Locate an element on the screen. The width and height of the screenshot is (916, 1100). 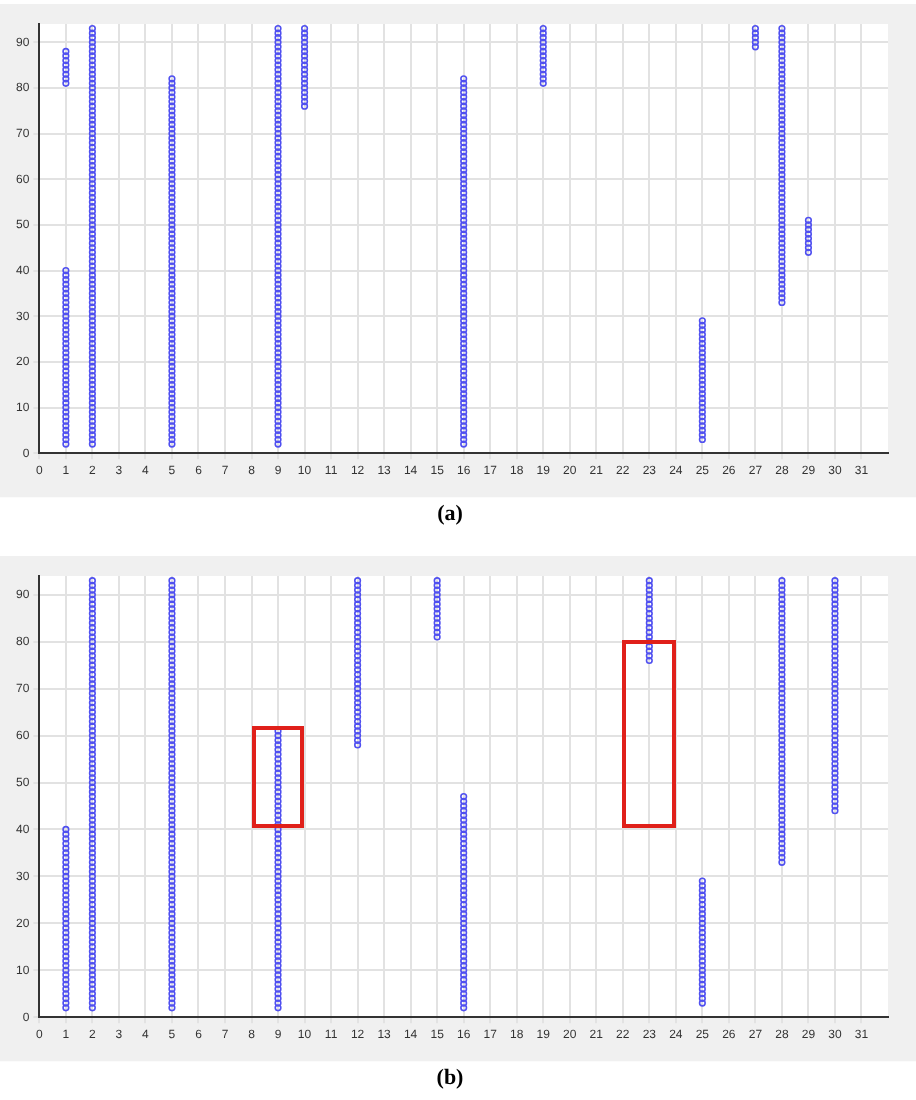
text: (a) is located at coordinates (450, 514).